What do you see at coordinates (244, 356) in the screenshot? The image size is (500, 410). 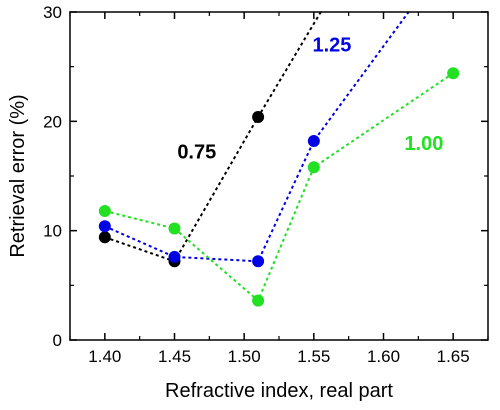 I see `x-tick-label: 1.50` at bounding box center [244, 356].